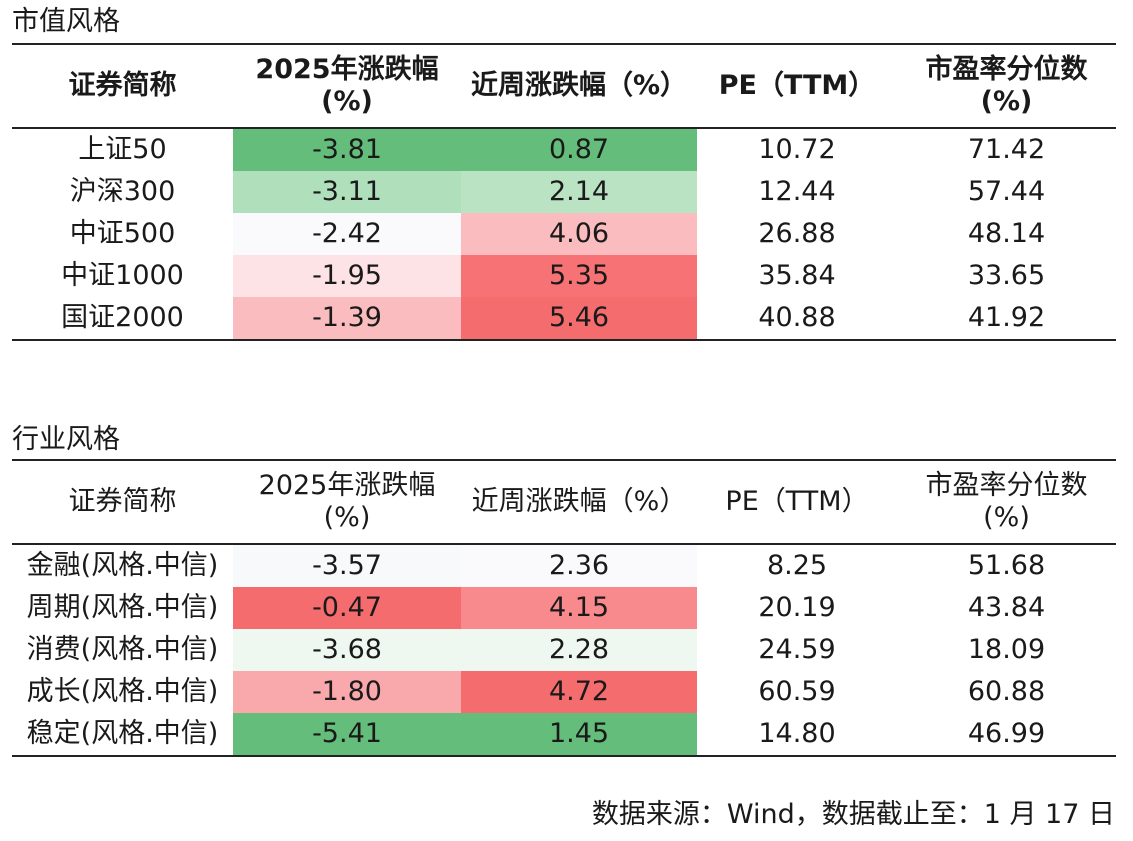  I want to click on cell-pct: 41.92, so click(1006, 317).